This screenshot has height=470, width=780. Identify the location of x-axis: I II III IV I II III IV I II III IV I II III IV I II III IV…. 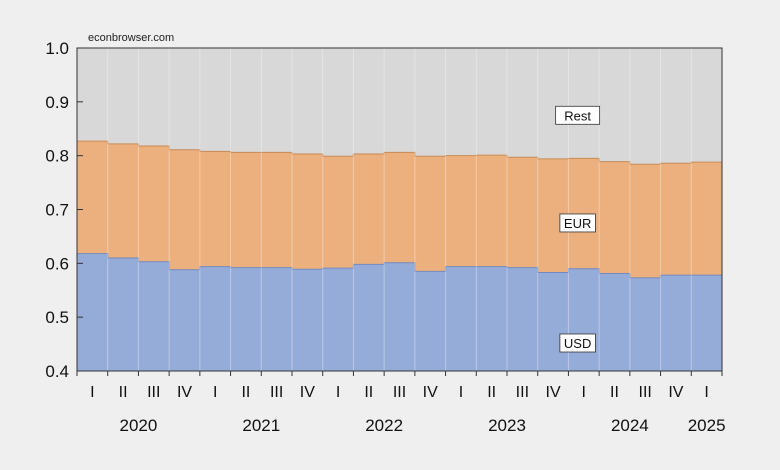
(399, 386).